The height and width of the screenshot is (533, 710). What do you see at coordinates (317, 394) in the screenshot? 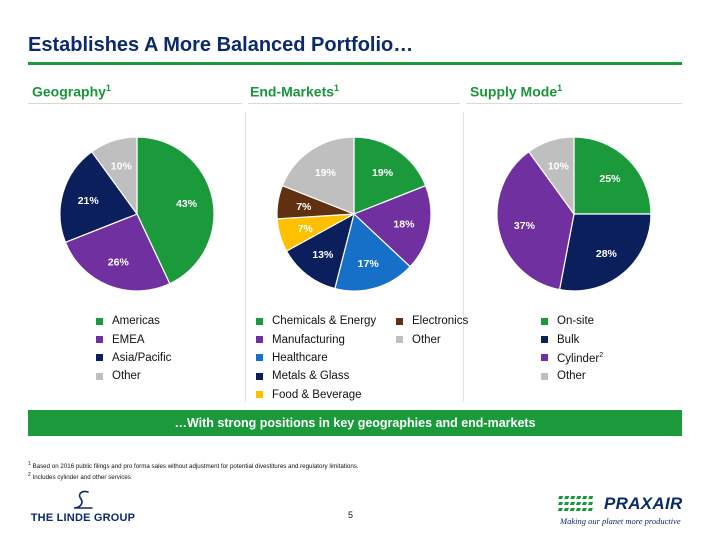
I see `legend-label: Food & Beverage` at bounding box center [317, 394].